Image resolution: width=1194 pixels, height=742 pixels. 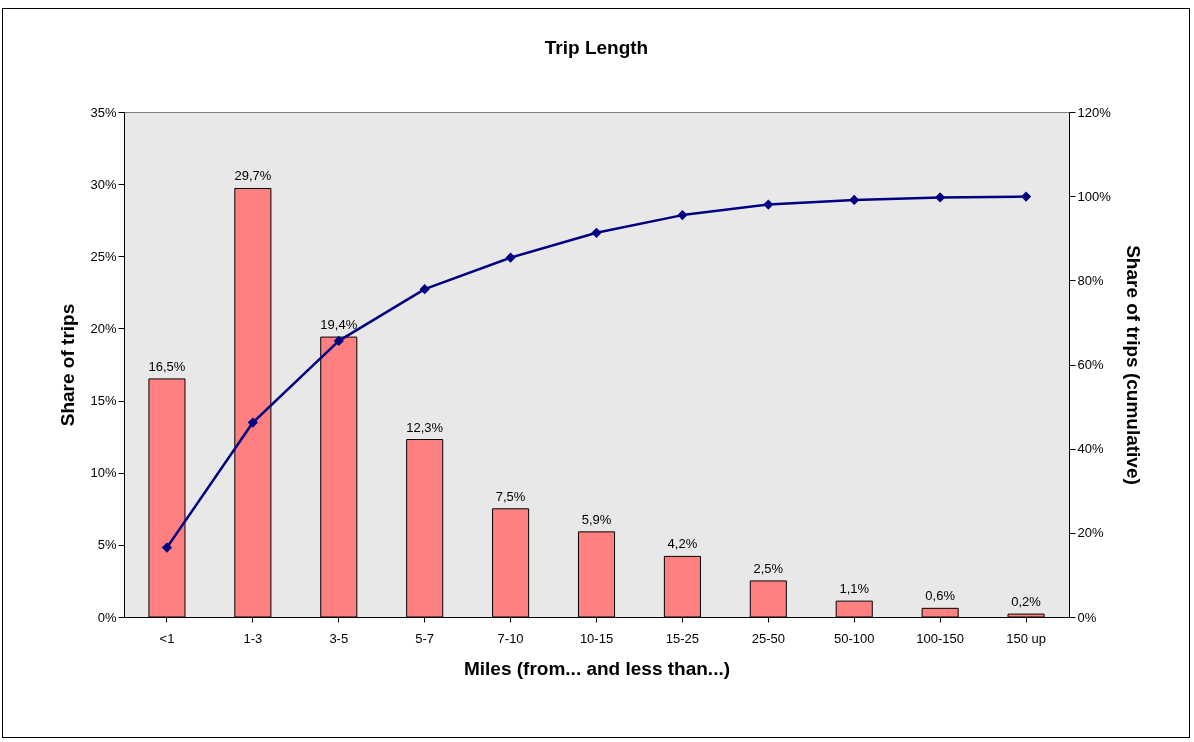 What do you see at coordinates (425, 638) in the screenshot?
I see `x-tick-label: 5-7` at bounding box center [425, 638].